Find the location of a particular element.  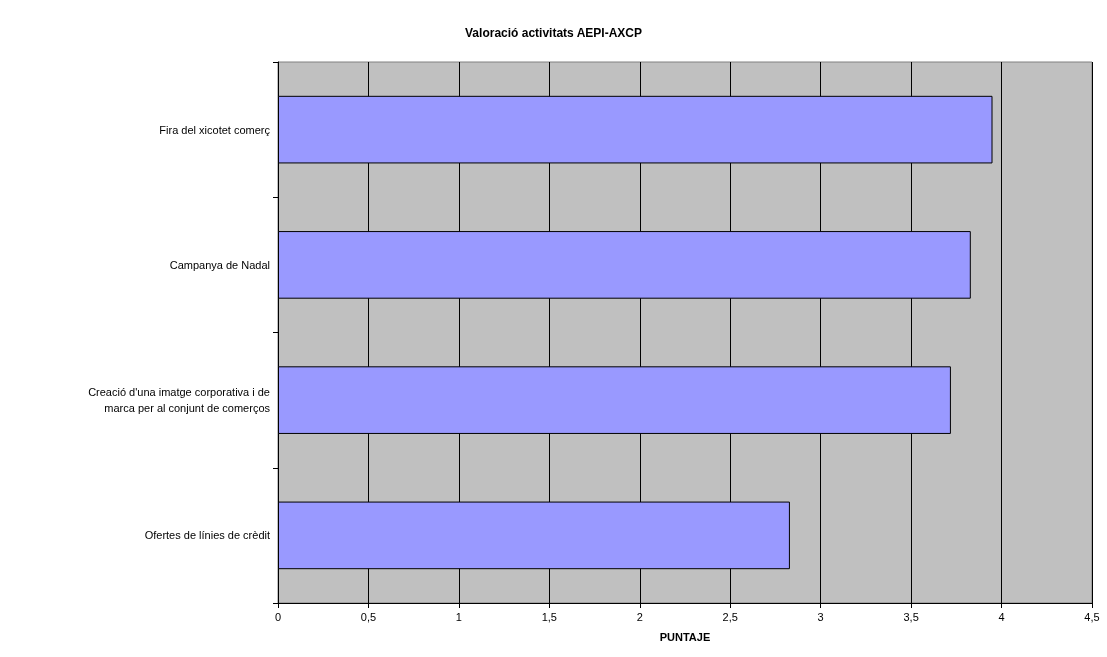

x-tick-label: 2 is located at coordinates (639, 616).